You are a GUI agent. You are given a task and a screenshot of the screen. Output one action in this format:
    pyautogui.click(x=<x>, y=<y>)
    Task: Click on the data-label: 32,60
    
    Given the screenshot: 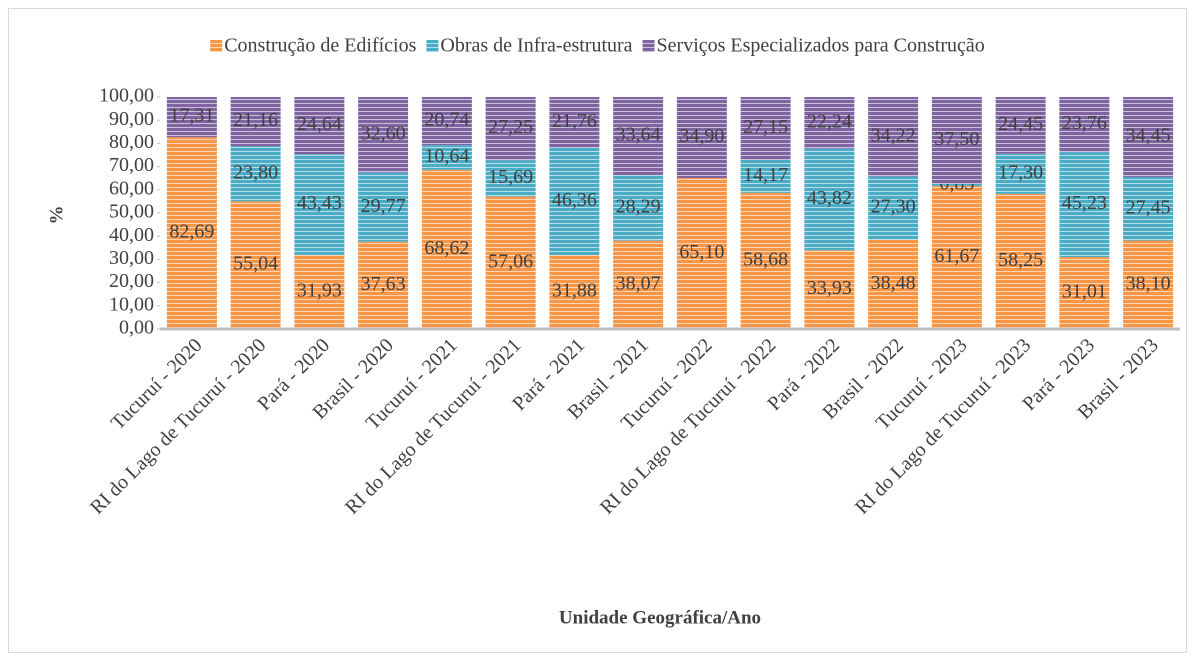 What is the action you would take?
    pyautogui.click(x=383, y=133)
    